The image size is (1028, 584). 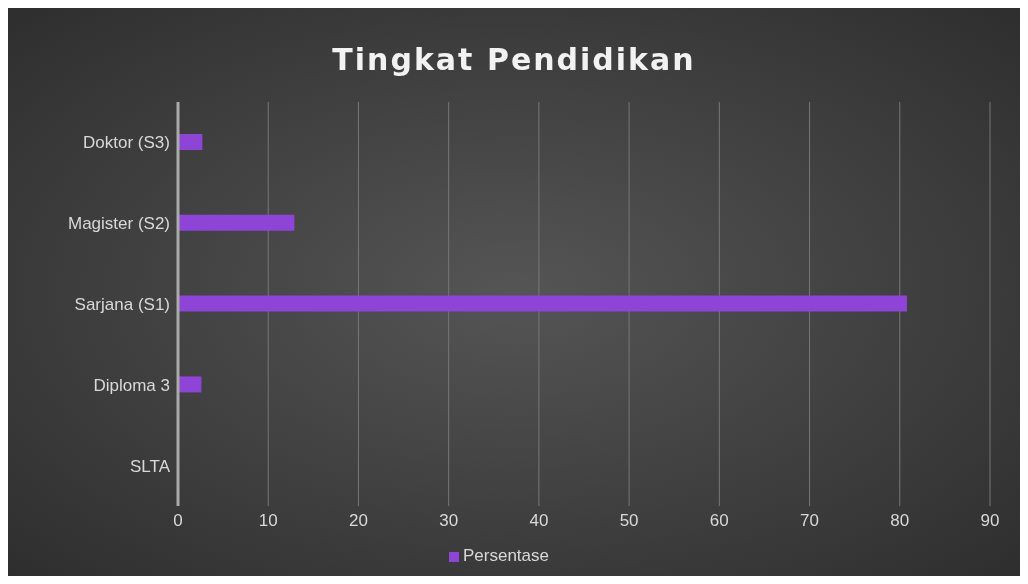 What do you see at coordinates (629, 521) in the screenshot?
I see `x-tick-label: 50` at bounding box center [629, 521].